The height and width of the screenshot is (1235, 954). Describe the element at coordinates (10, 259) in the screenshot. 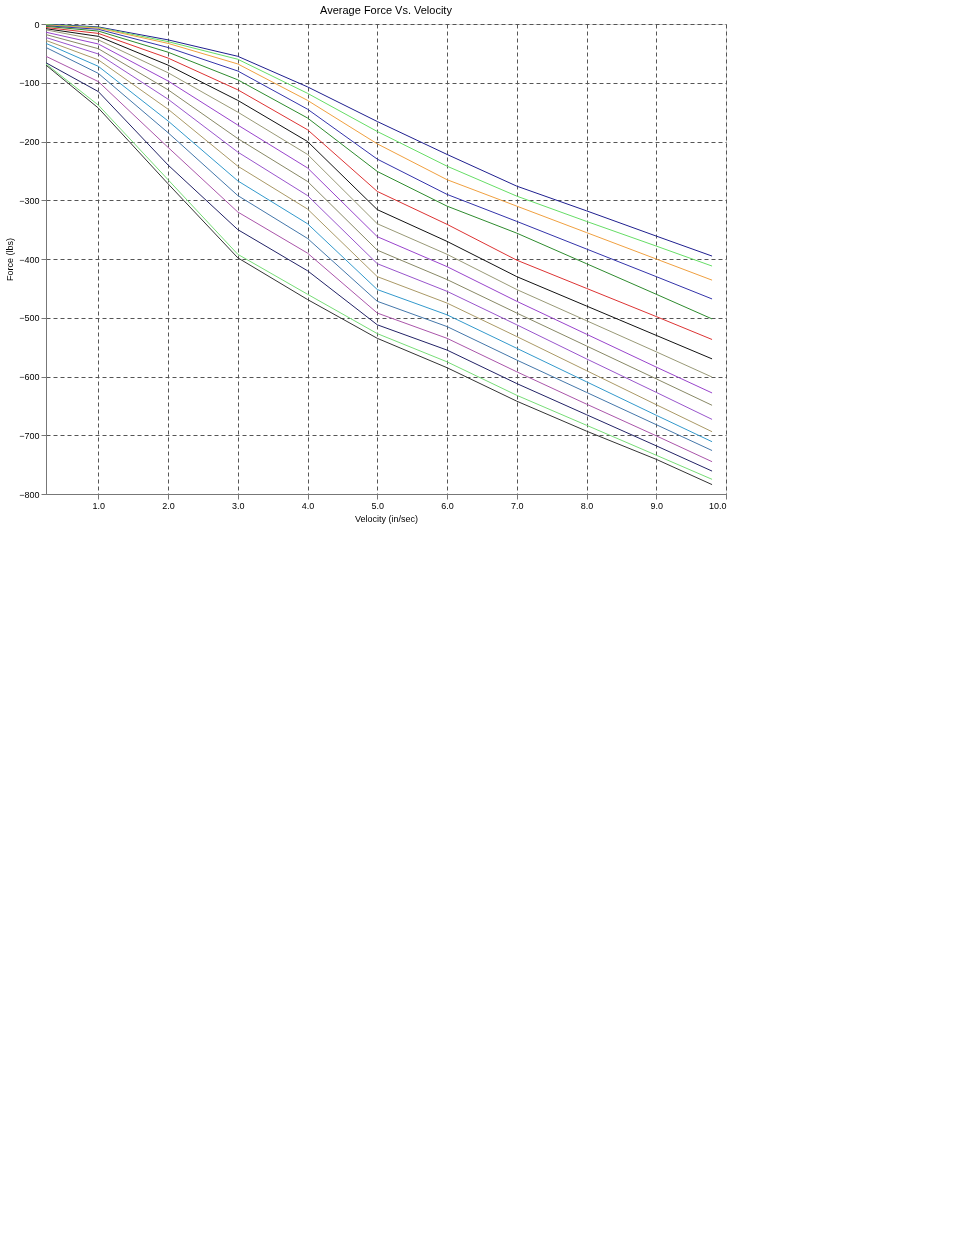

I see `y-axis-title: Force (lbs)` at that location.